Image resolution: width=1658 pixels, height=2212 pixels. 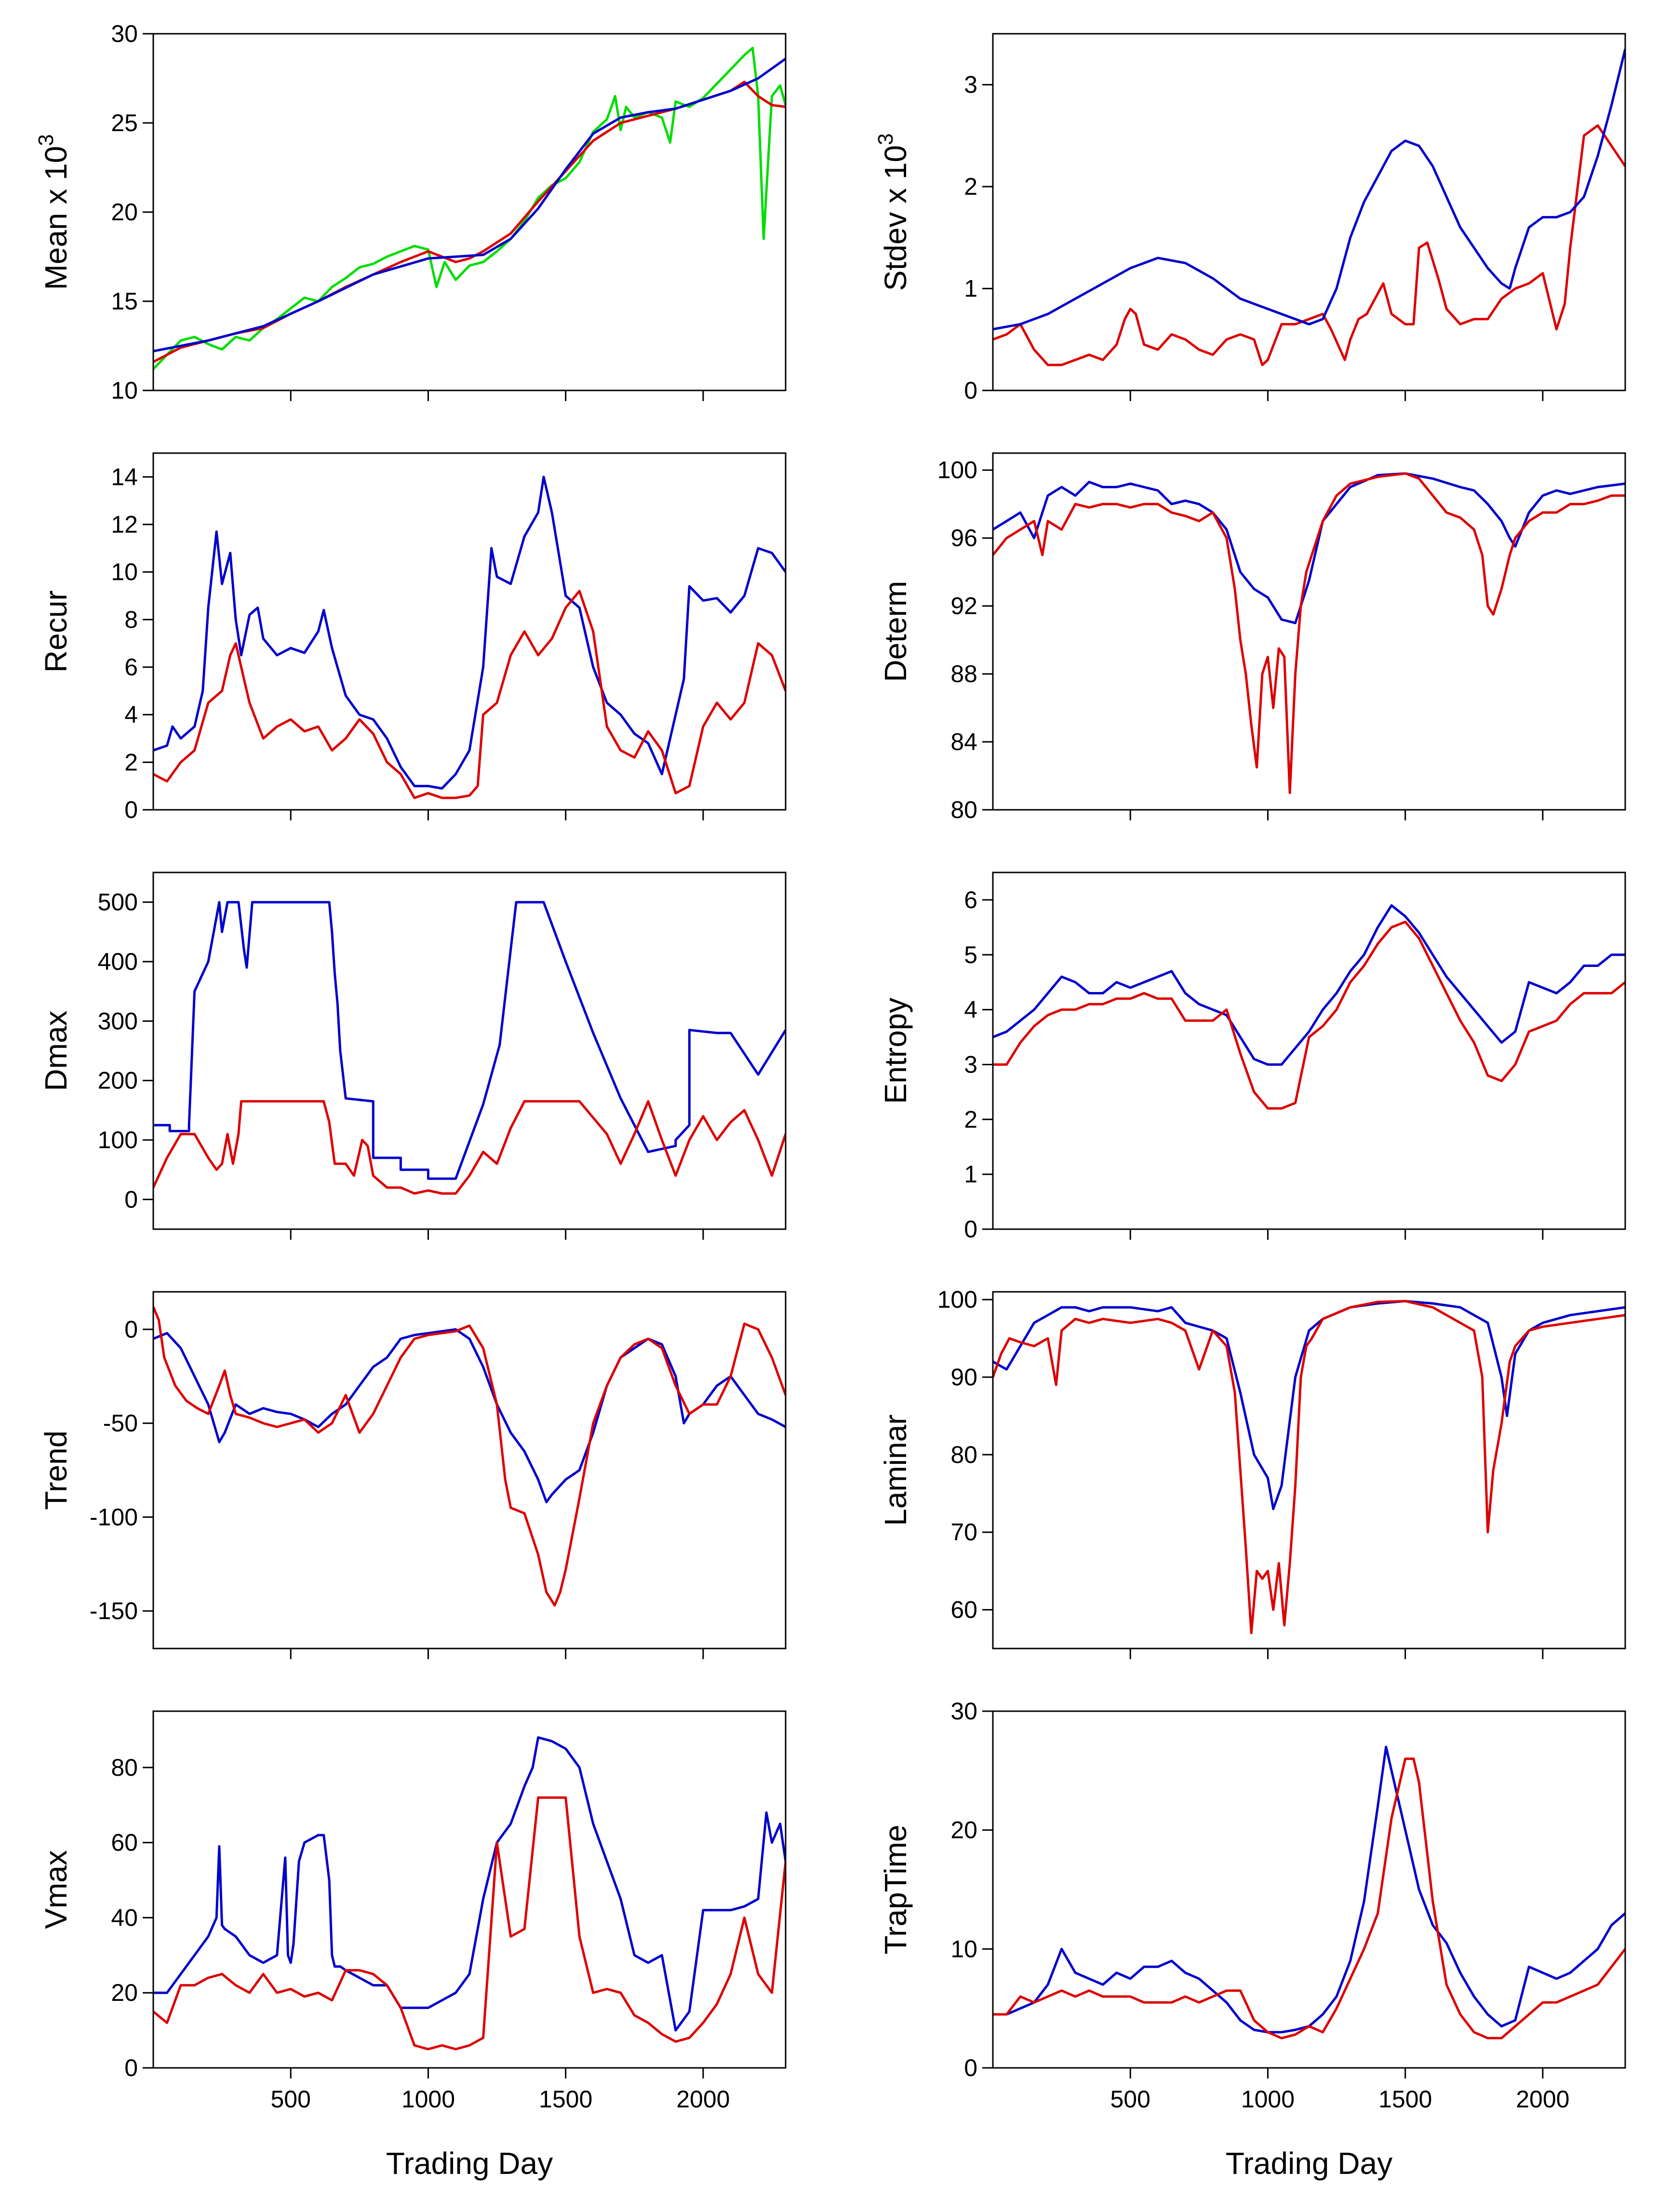 What do you see at coordinates (124, 33) in the screenshot?
I see `ytick-label-mean-4: 30` at bounding box center [124, 33].